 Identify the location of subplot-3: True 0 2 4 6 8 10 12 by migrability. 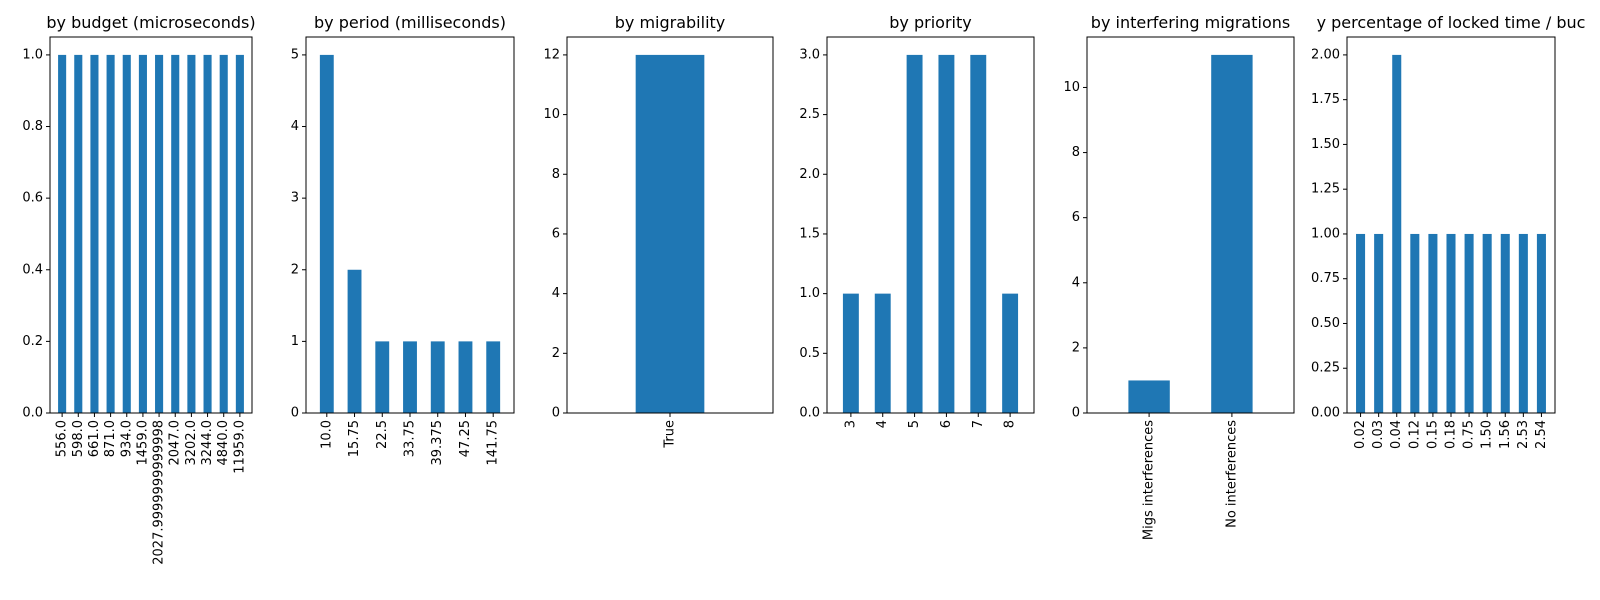
(658, 231).